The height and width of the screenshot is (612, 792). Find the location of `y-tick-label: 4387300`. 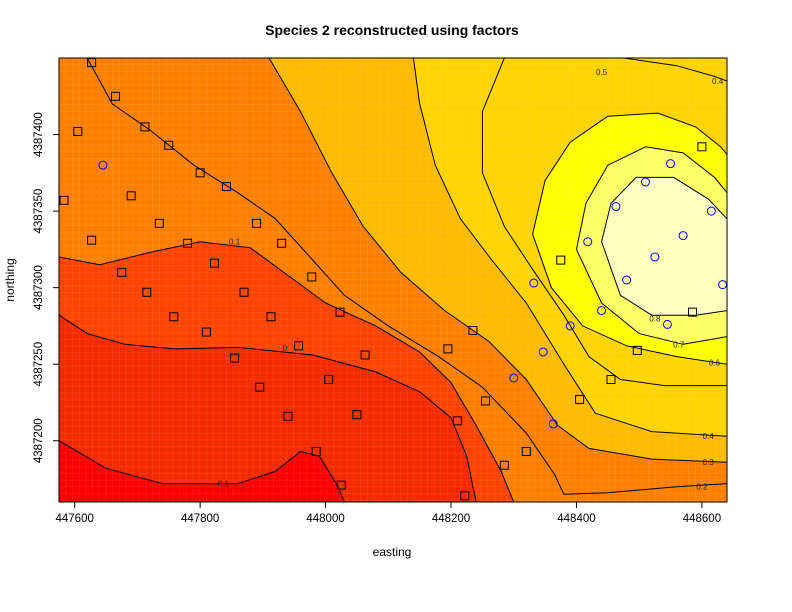

y-tick-label: 4387300 is located at coordinates (39, 287).